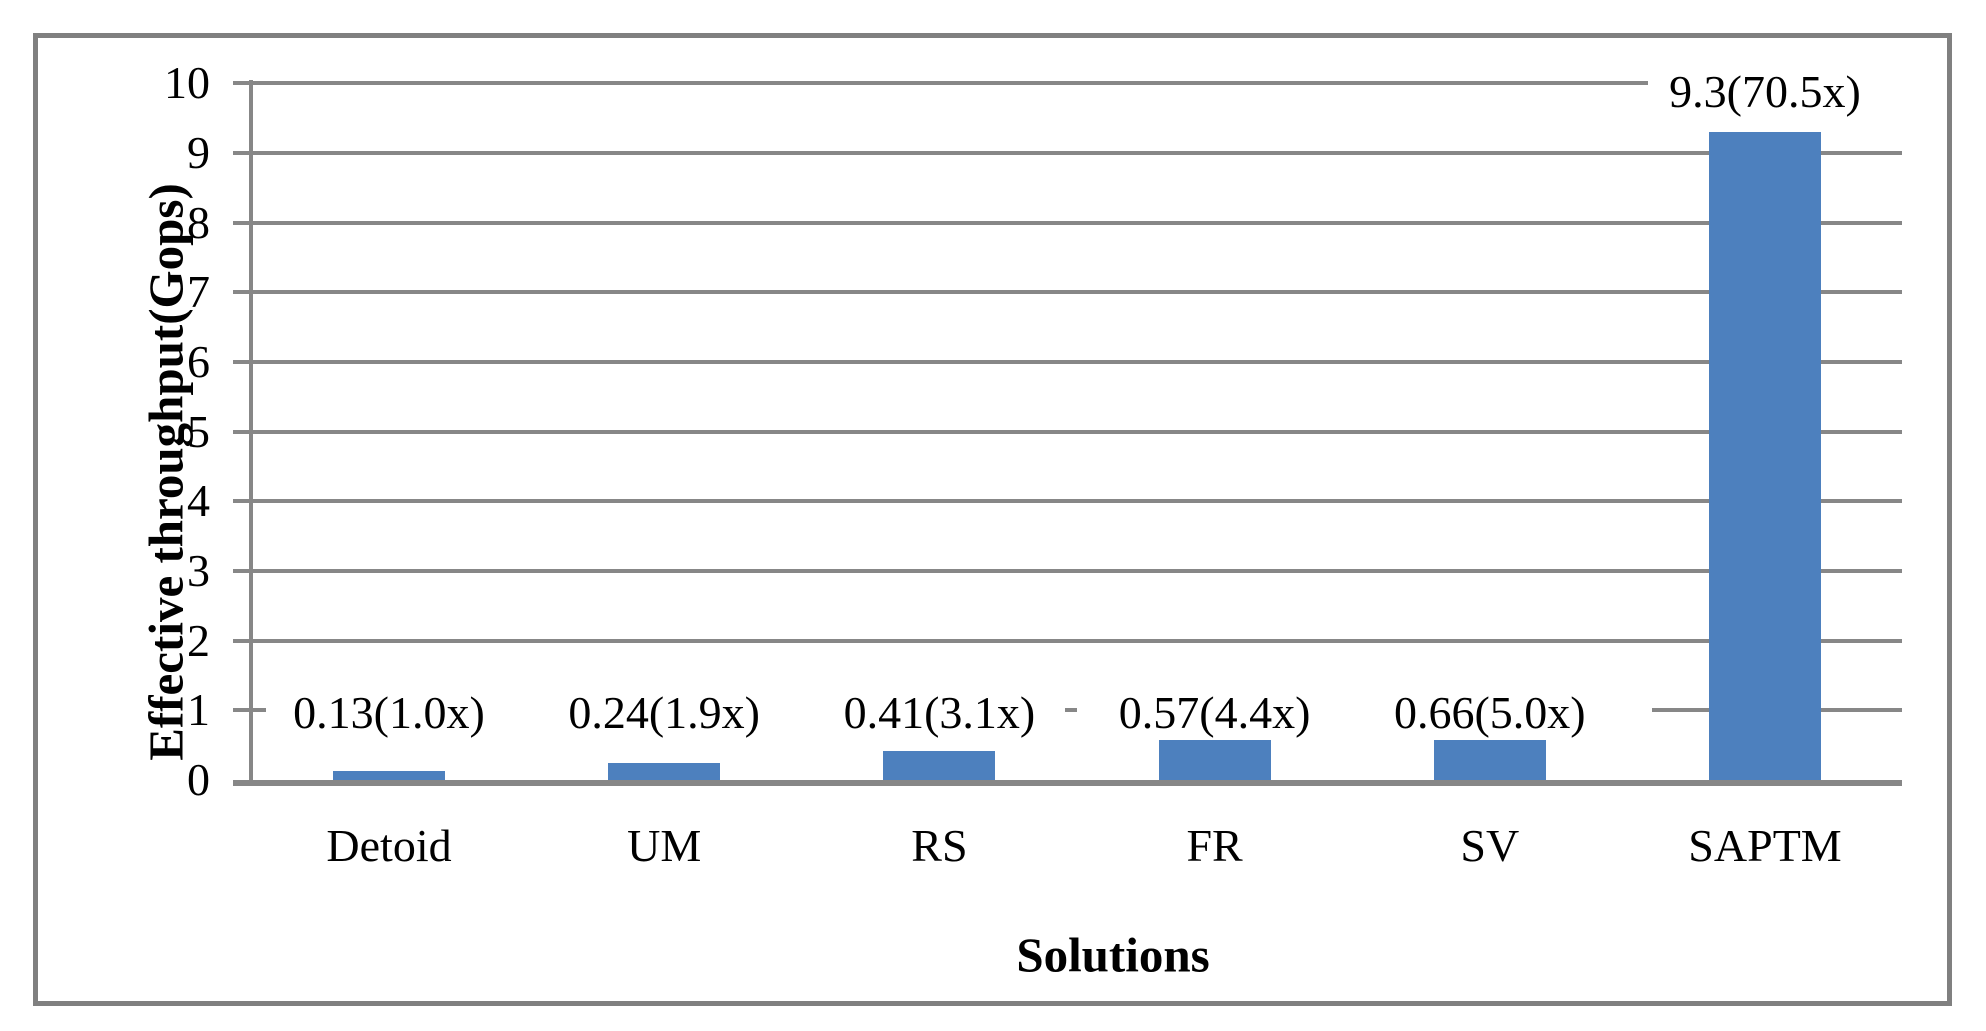  Describe the element at coordinates (1214, 713) in the screenshot. I see `bar-value-label: 0.57(4.4x)` at that location.